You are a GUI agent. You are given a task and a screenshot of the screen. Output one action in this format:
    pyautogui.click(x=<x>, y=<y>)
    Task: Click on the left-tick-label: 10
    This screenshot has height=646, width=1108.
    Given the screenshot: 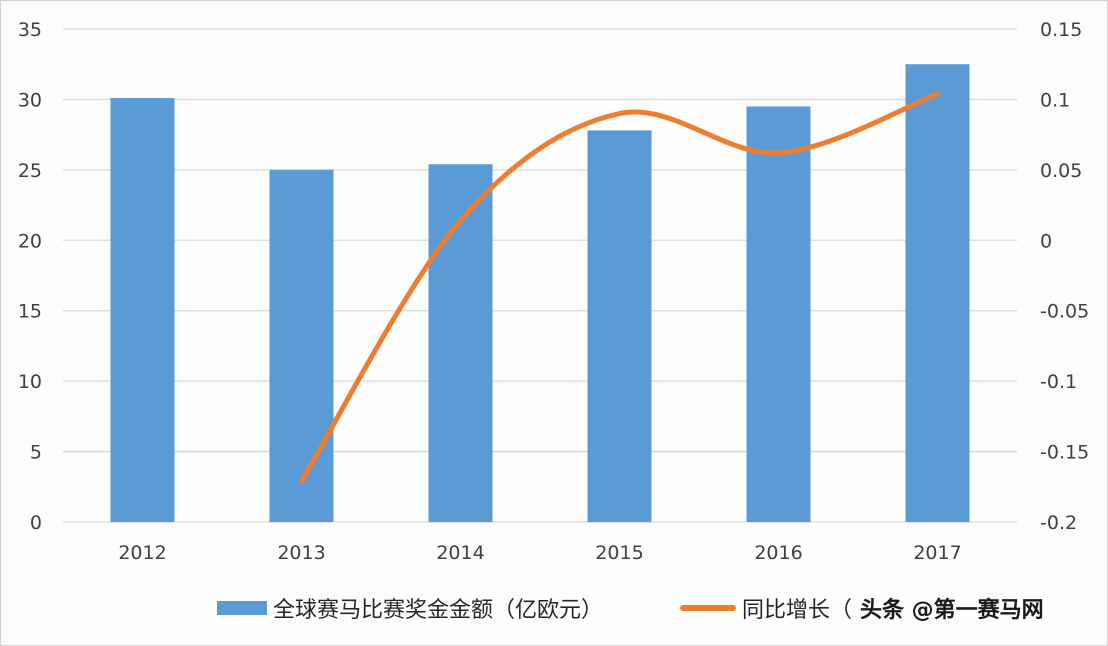 What is the action you would take?
    pyautogui.click(x=30, y=382)
    